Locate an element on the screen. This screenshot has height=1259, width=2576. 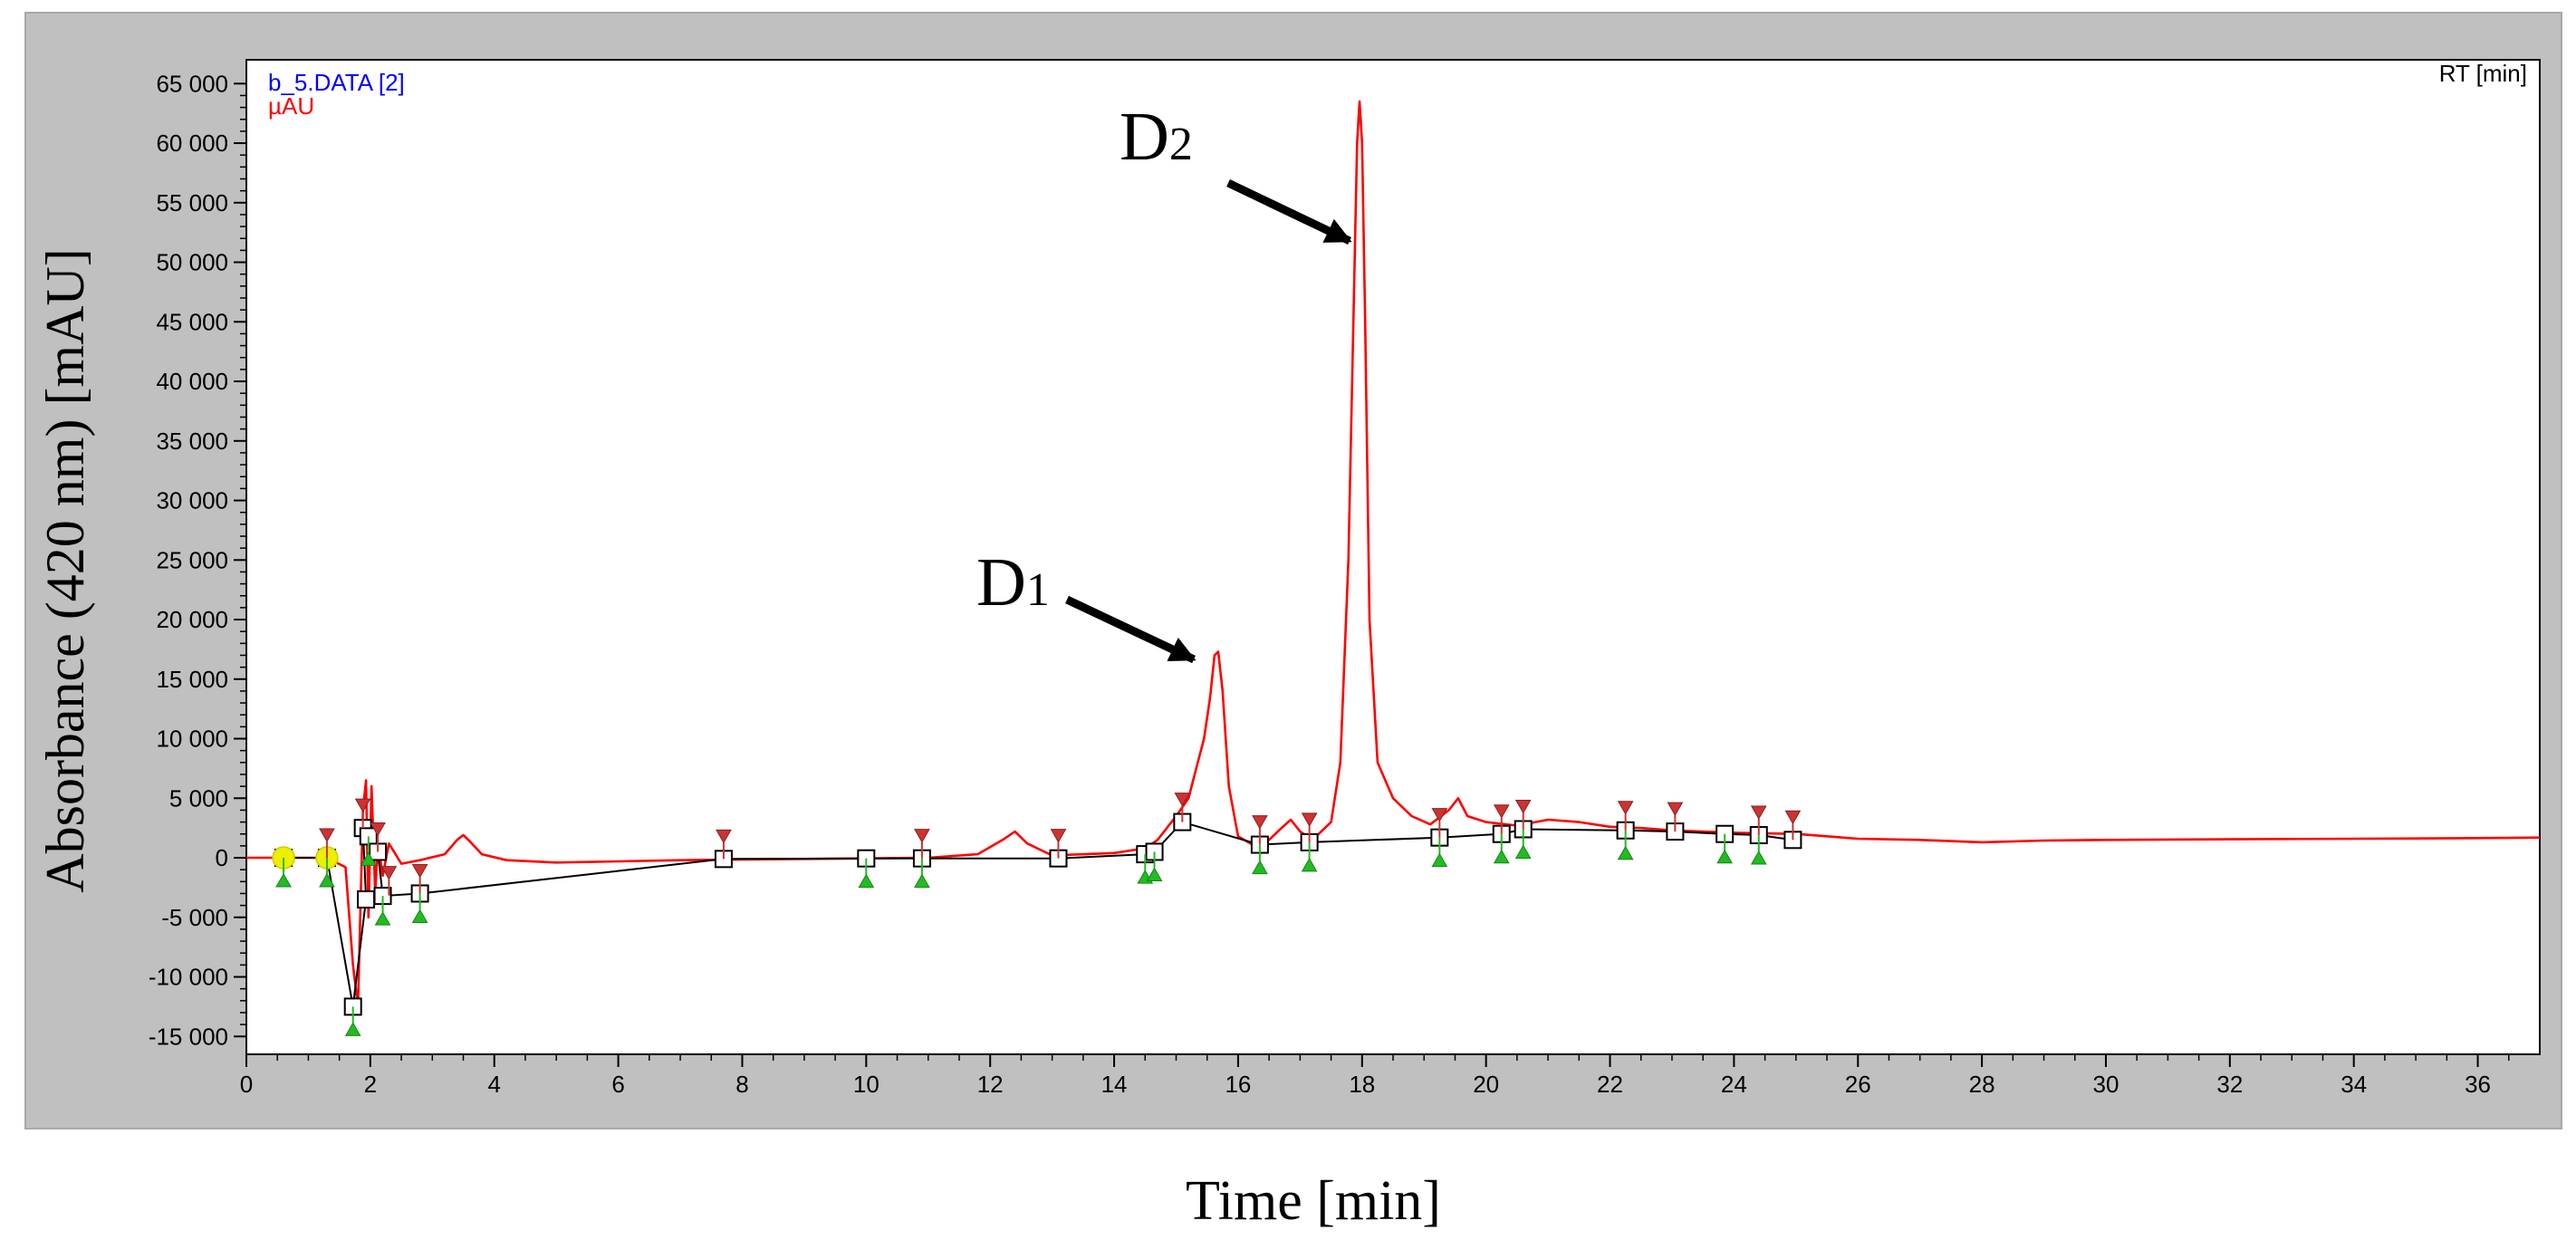
x-tick-label: 4 is located at coordinates (493, 1084).